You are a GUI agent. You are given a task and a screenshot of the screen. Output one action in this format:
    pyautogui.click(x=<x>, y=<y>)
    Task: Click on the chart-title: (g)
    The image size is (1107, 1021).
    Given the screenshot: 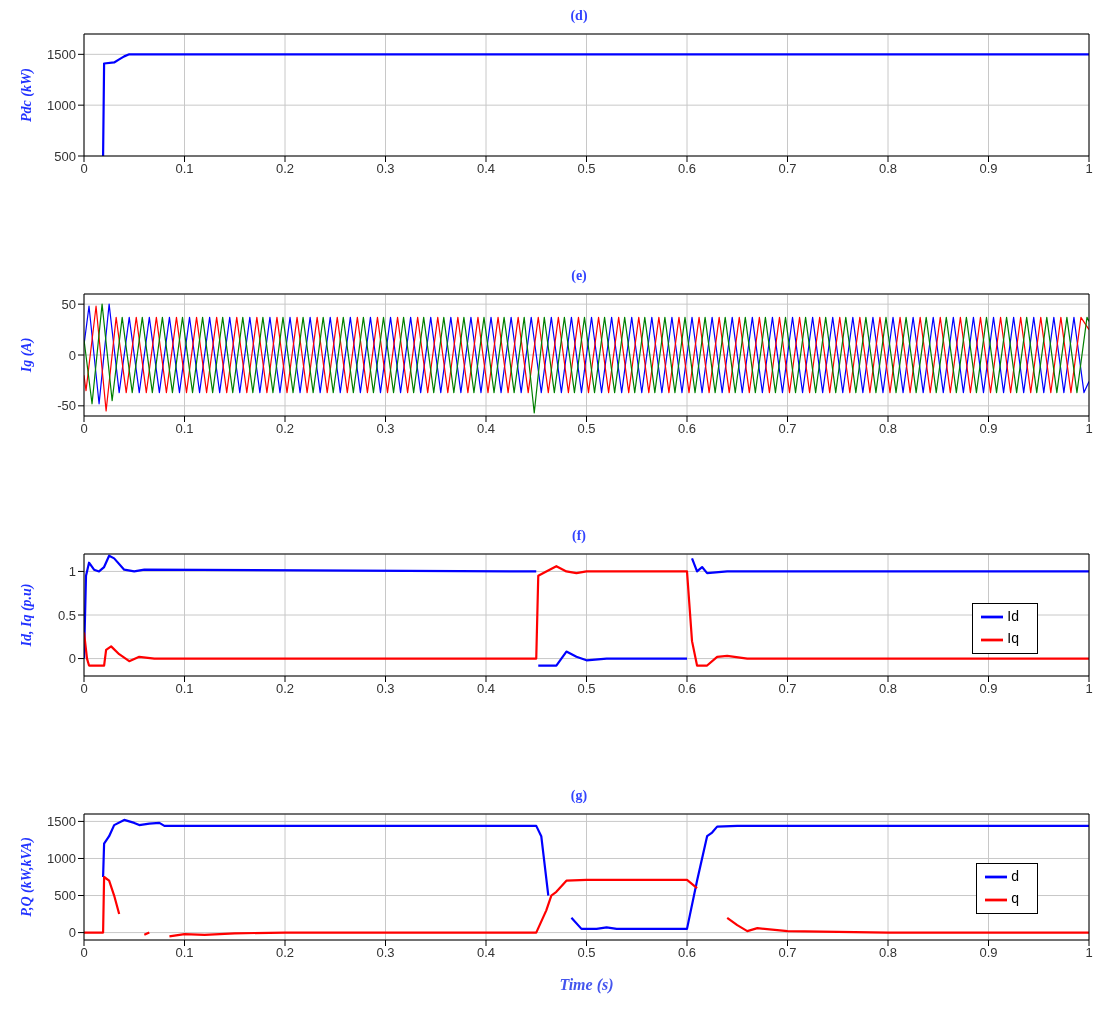 What is the action you would take?
    pyautogui.click(x=579, y=796)
    